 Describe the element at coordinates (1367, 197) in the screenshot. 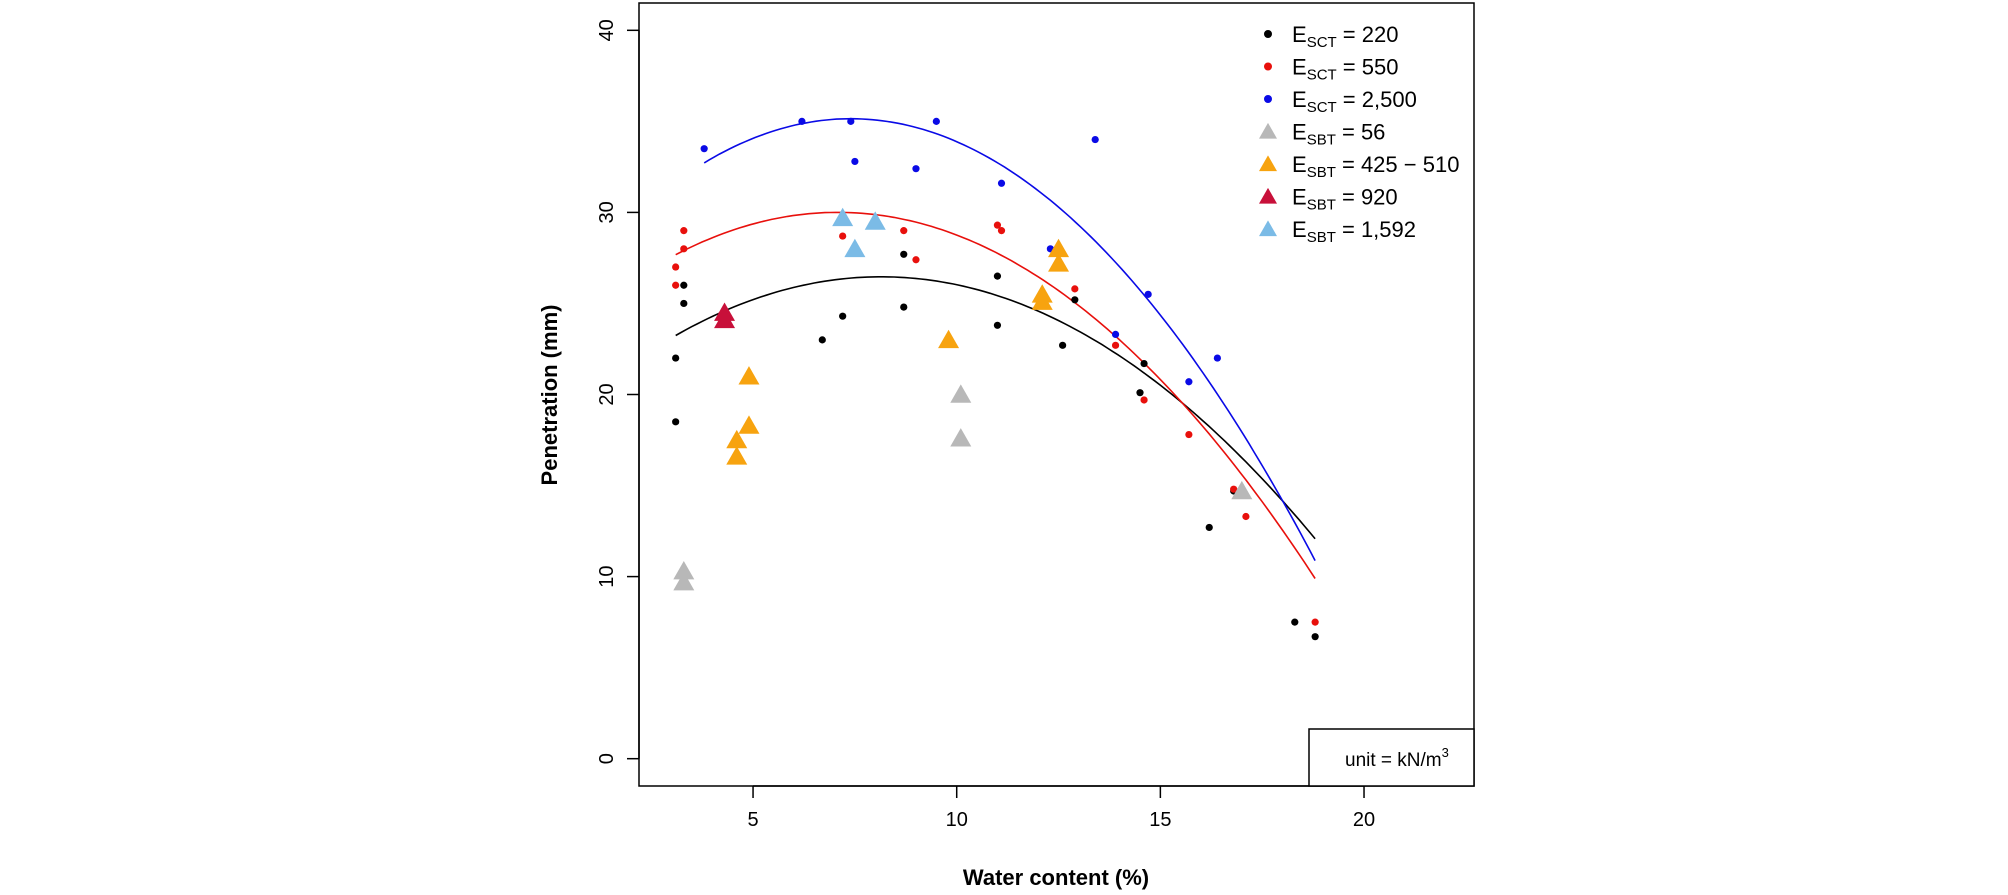

I see `legend-label-value: = 920` at that location.